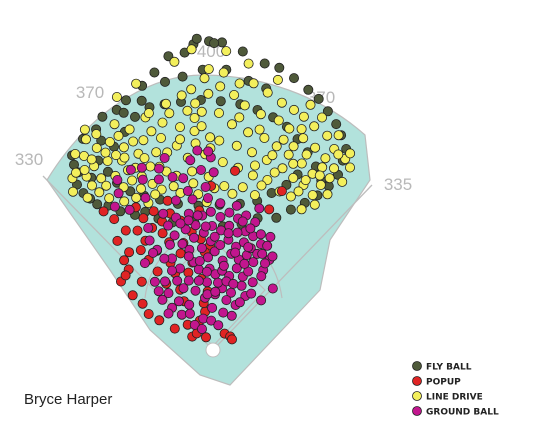 Image resolution: width=552 pixels, height=425 pixels. I want to click on foul-line-right, so click(292, 267).